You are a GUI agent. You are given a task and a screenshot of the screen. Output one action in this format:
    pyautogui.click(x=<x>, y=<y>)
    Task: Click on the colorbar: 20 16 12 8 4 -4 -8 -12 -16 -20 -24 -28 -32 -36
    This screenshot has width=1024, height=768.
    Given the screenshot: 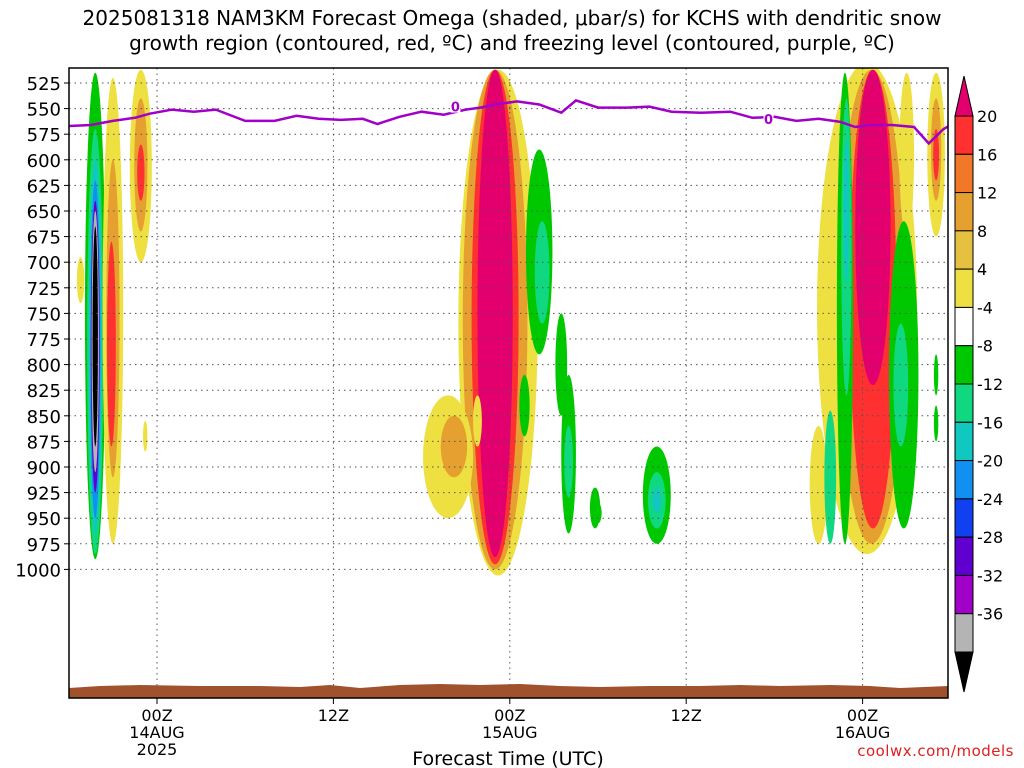 What is the action you would take?
    pyautogui.click(x=978, y=384)
    